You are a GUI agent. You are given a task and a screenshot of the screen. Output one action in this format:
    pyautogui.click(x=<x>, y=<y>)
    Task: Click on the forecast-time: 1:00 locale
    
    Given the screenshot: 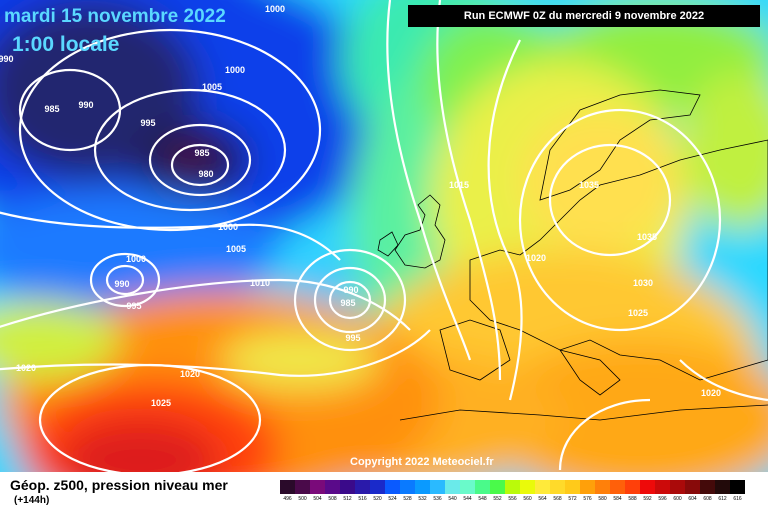 What is the action you would take?
    pyautogui.click(x=66, y=44)
    